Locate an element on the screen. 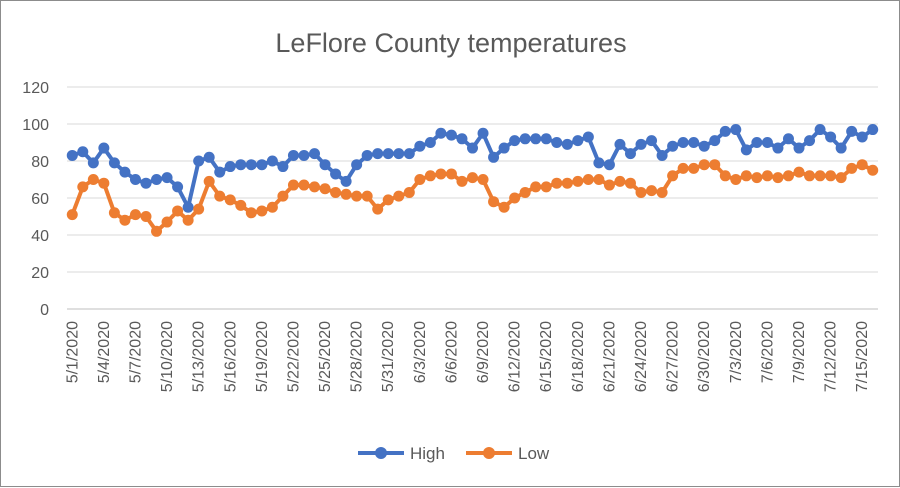 This screenshot has height=488, width=900. y-tick-label: 20 is located at coordinates (40, 273).